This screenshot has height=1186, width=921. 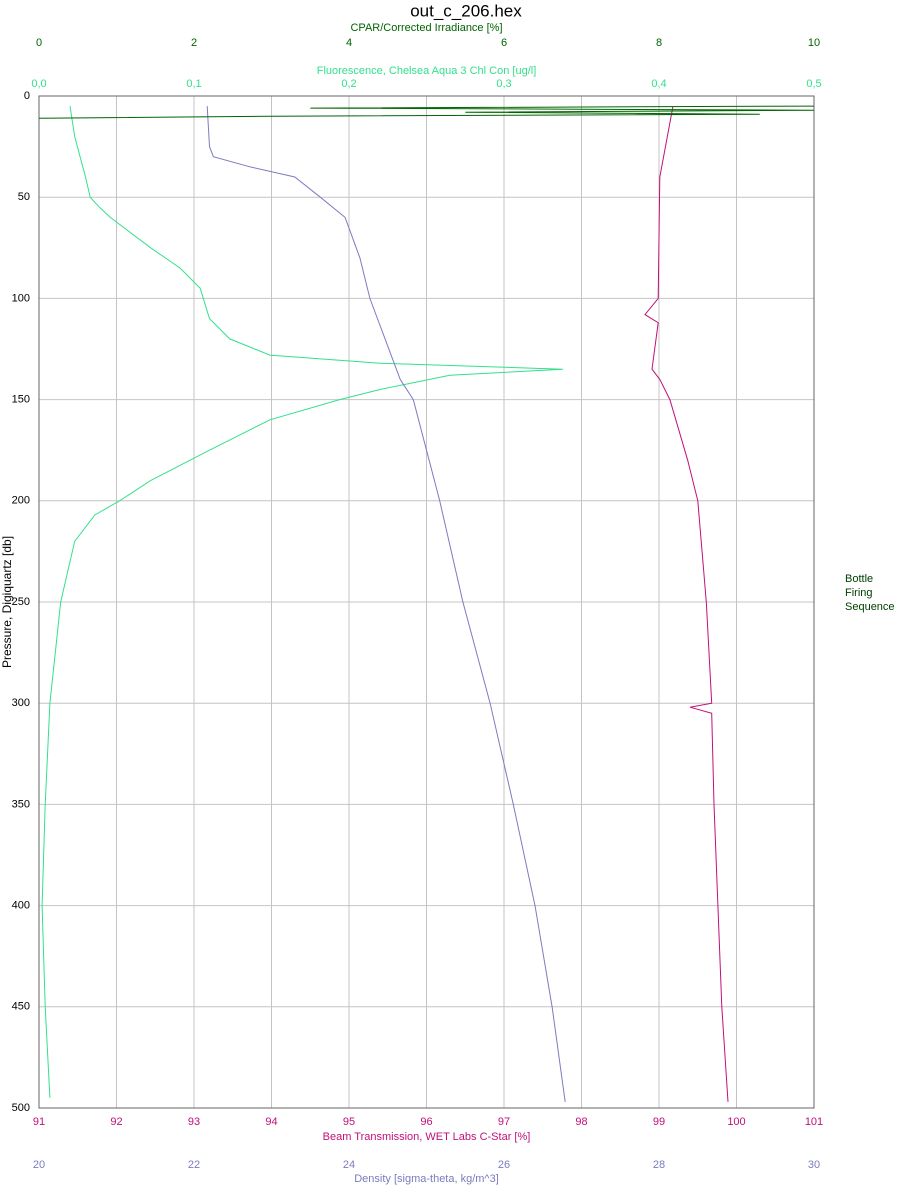 What do you see at coordinates (349, 1165) in the screenshot?
I see `x-tick-label: 24` at bounding box center [349, 1165].